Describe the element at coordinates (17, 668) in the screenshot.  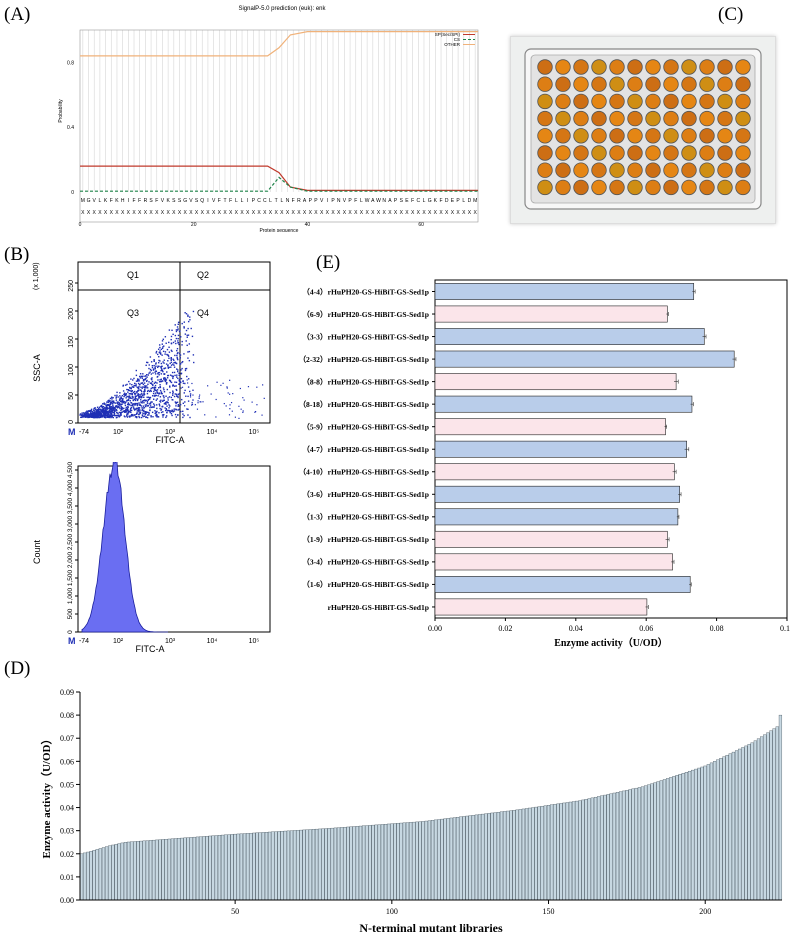
I see `panel-label-d: (D)` at that location.